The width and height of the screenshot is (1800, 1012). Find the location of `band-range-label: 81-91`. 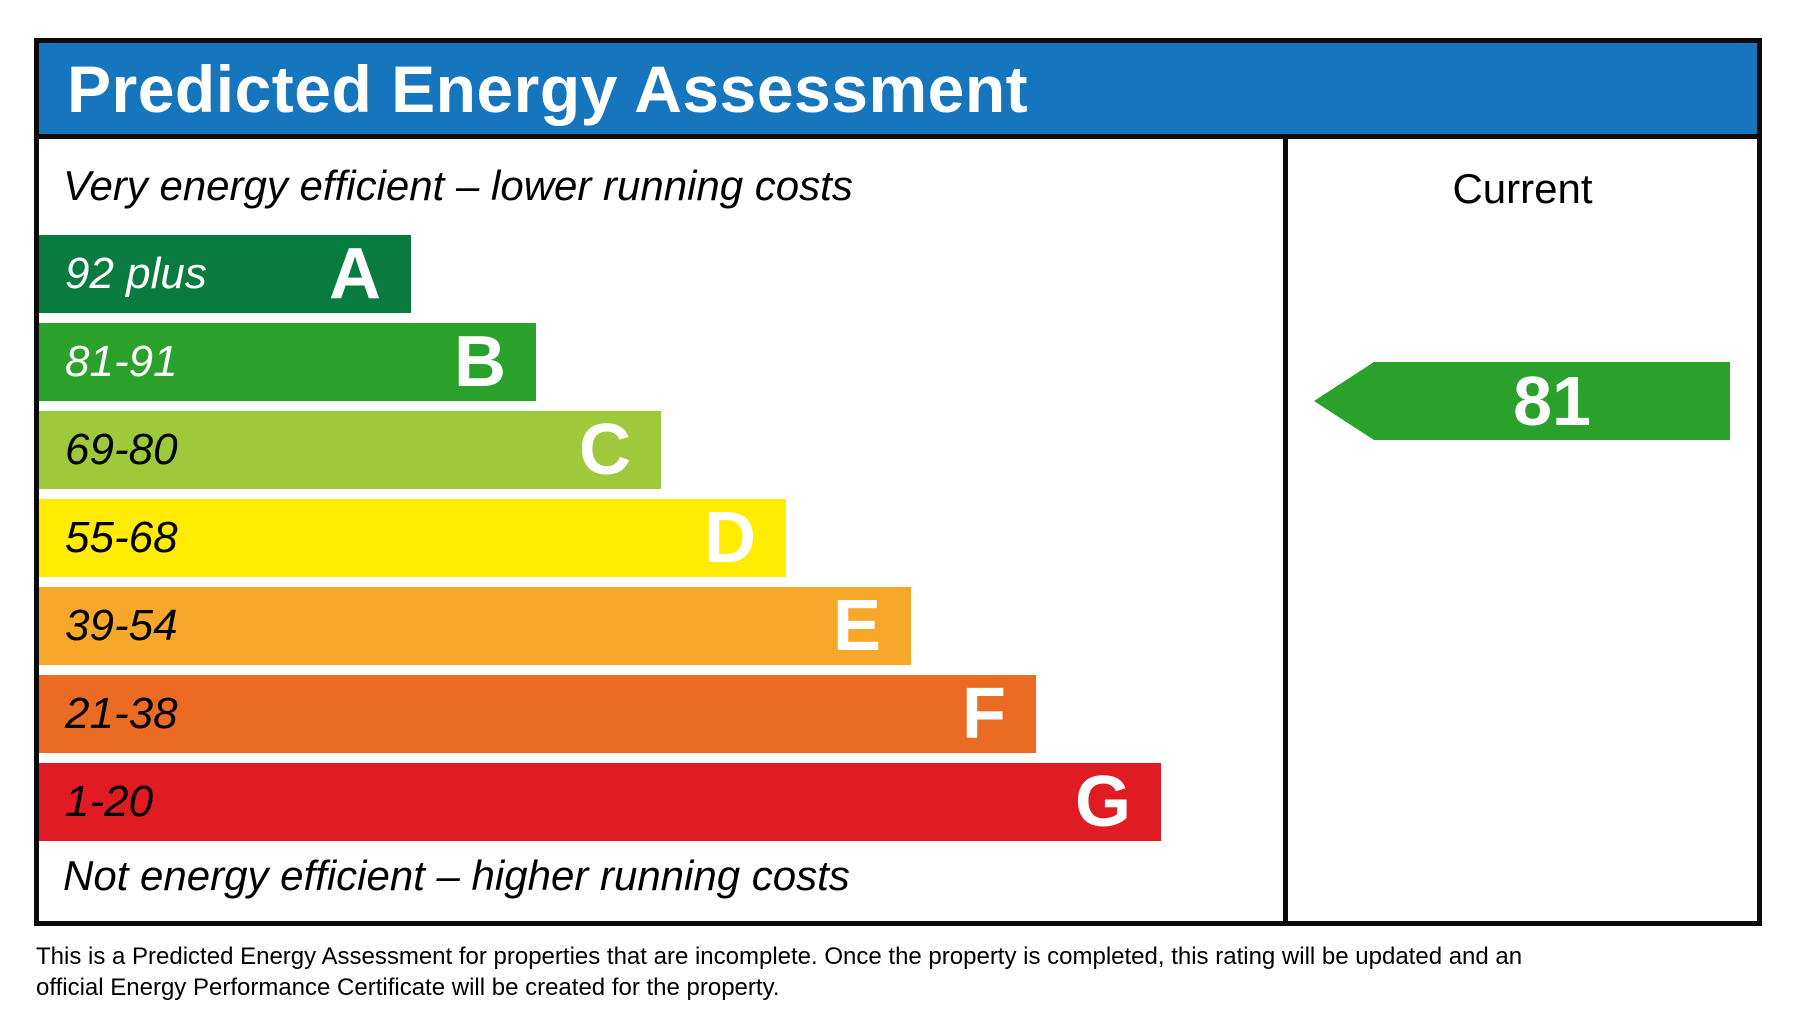

band-range-label: 81-91 is located at coordinates (121, 361).